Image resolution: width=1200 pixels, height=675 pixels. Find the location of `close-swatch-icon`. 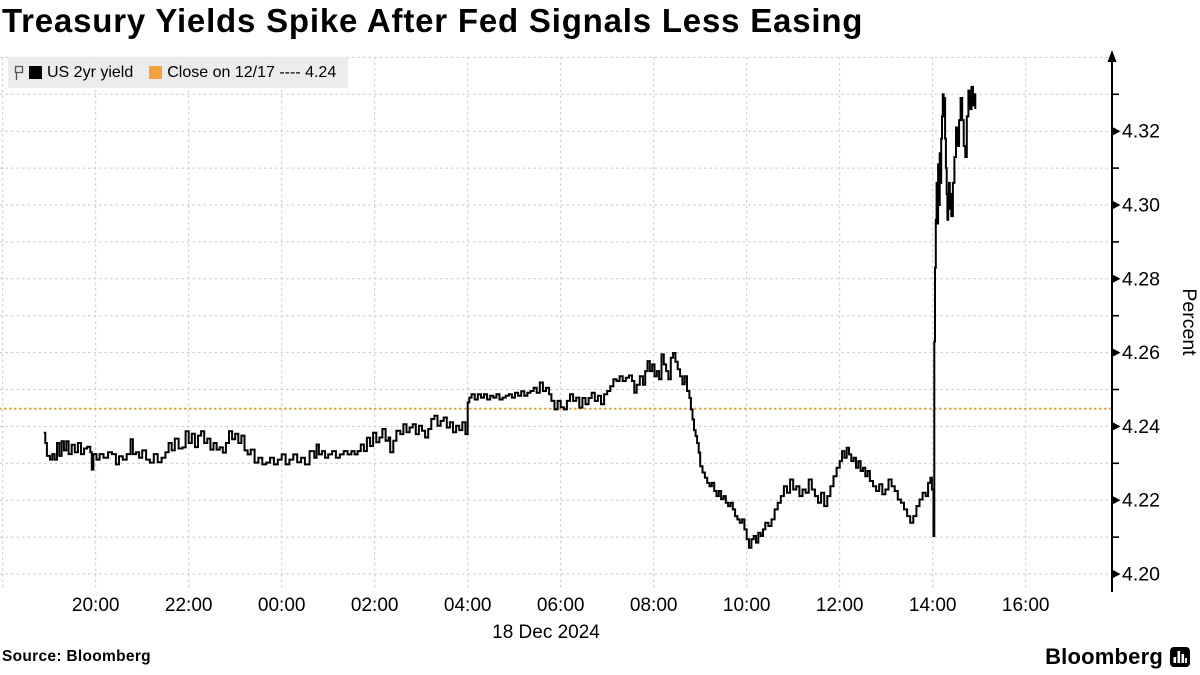

close-swatch-icon is located at coordinates (156, 72).